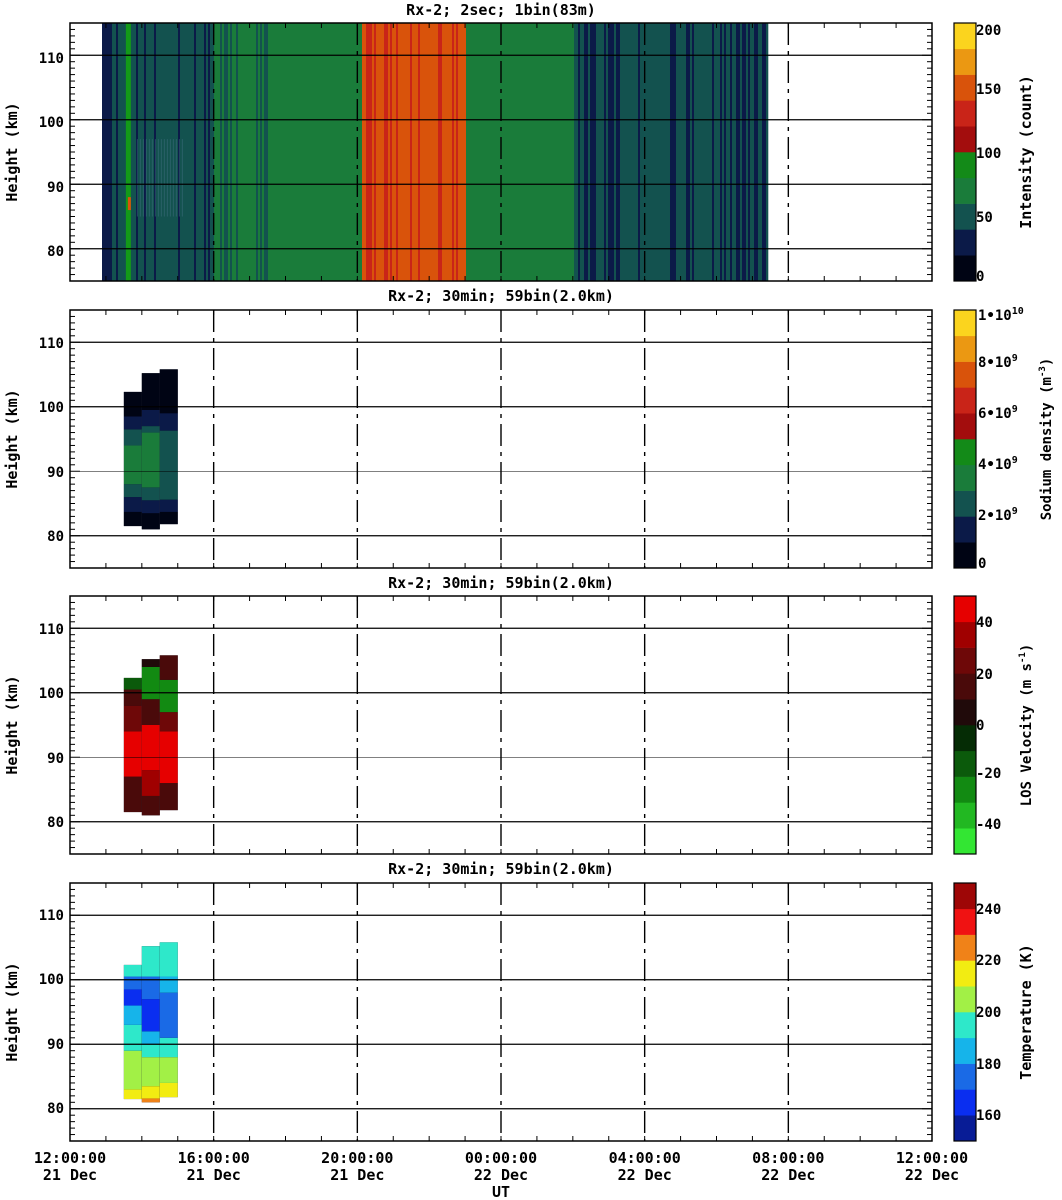 This screenshot has width=1062, height=1200. Describe the element at coordinates (998, 362) in the screenshot. I see `colorbar-tick-label: 8•109` at that location.